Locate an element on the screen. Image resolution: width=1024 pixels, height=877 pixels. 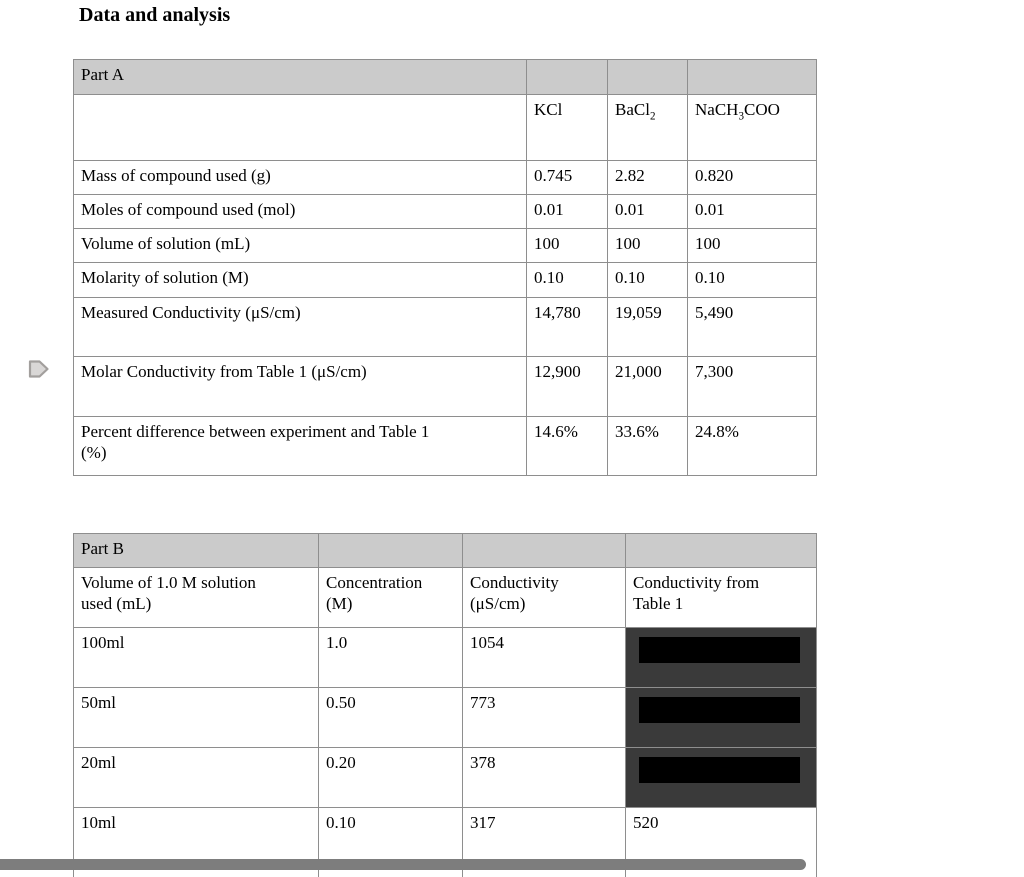
column-header-conductivity-table1: Conductivity from Table 1 is located at coordinates (721, 597).